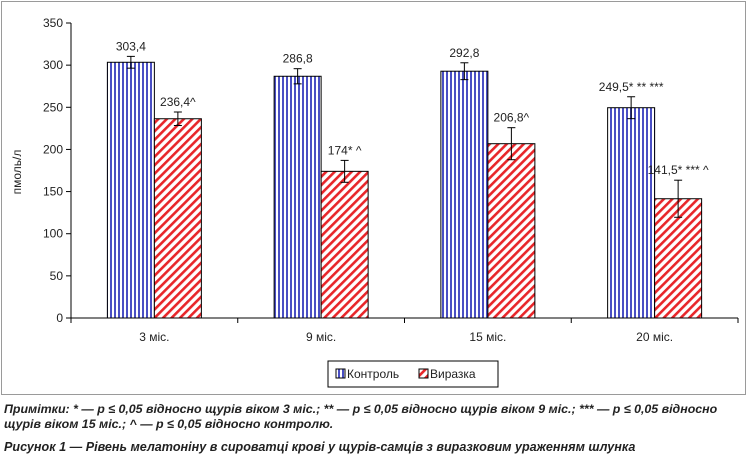 Image resolution: width=749 pixels, height=460 pixels. What do you see at coordinates (512, 118) in the screenshot?
I see `data-label: 206,8^` at bounding box center [512, 118].